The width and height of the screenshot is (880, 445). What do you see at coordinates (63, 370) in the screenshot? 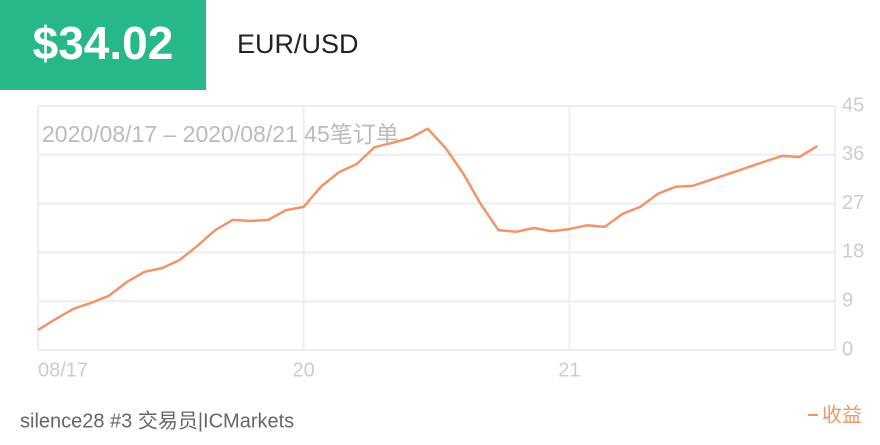
I see `x-tick-label: 08/17` at bounding box center [63, 370].